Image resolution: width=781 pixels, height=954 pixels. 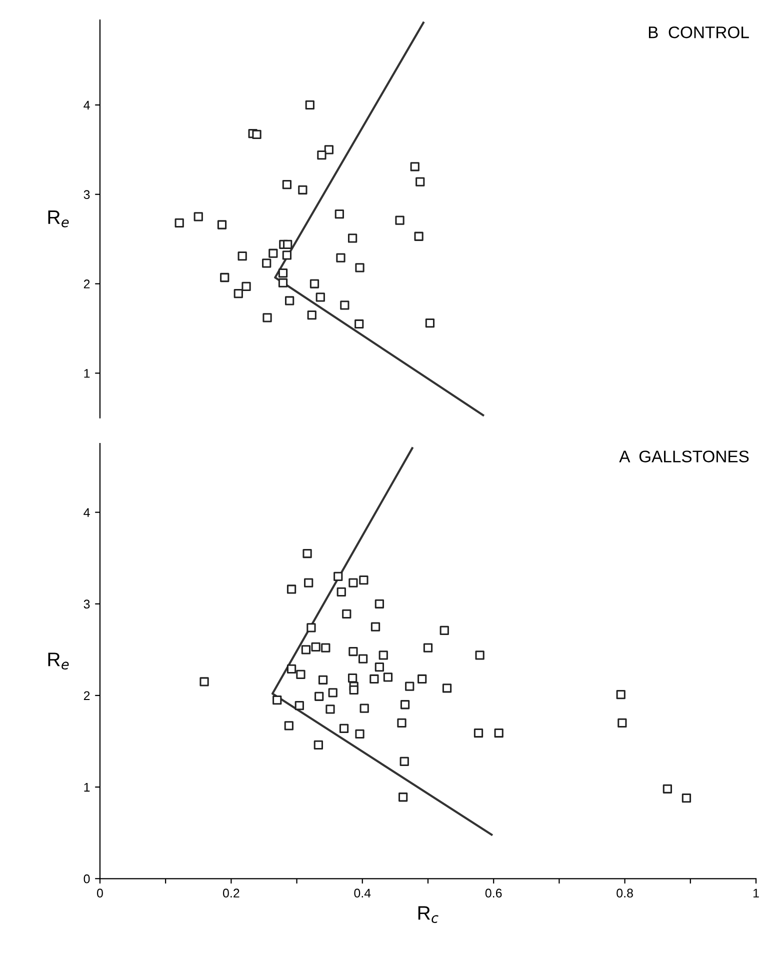 I want to click on x-tick-label: 0.2, so click(x=231, y=893).